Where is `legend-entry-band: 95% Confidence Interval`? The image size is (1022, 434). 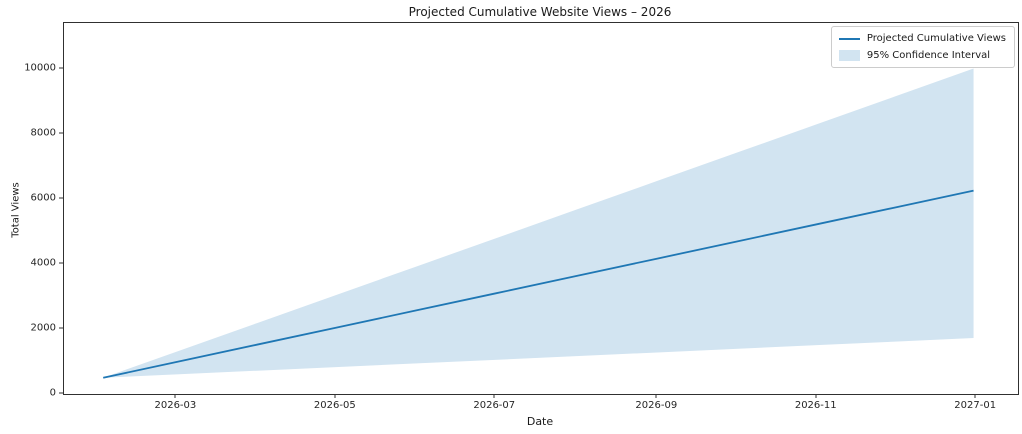 legend-entry-band: 95% Confidence Interval is located at coordinates (922, 55).